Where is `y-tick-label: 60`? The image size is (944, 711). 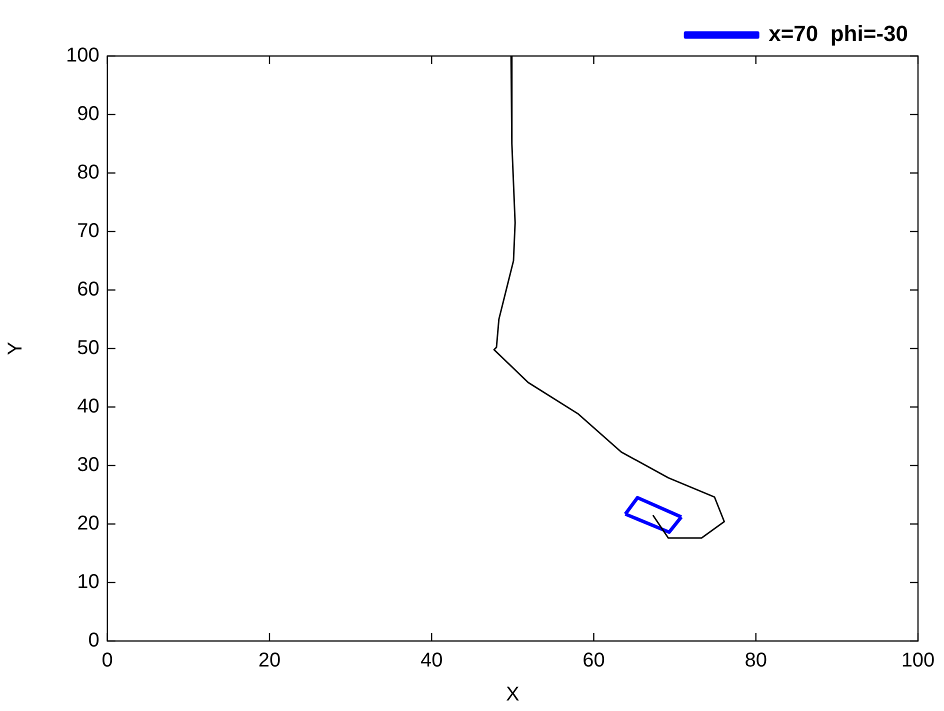
y-tick-label: 60 is located at coordinates (88, 289).